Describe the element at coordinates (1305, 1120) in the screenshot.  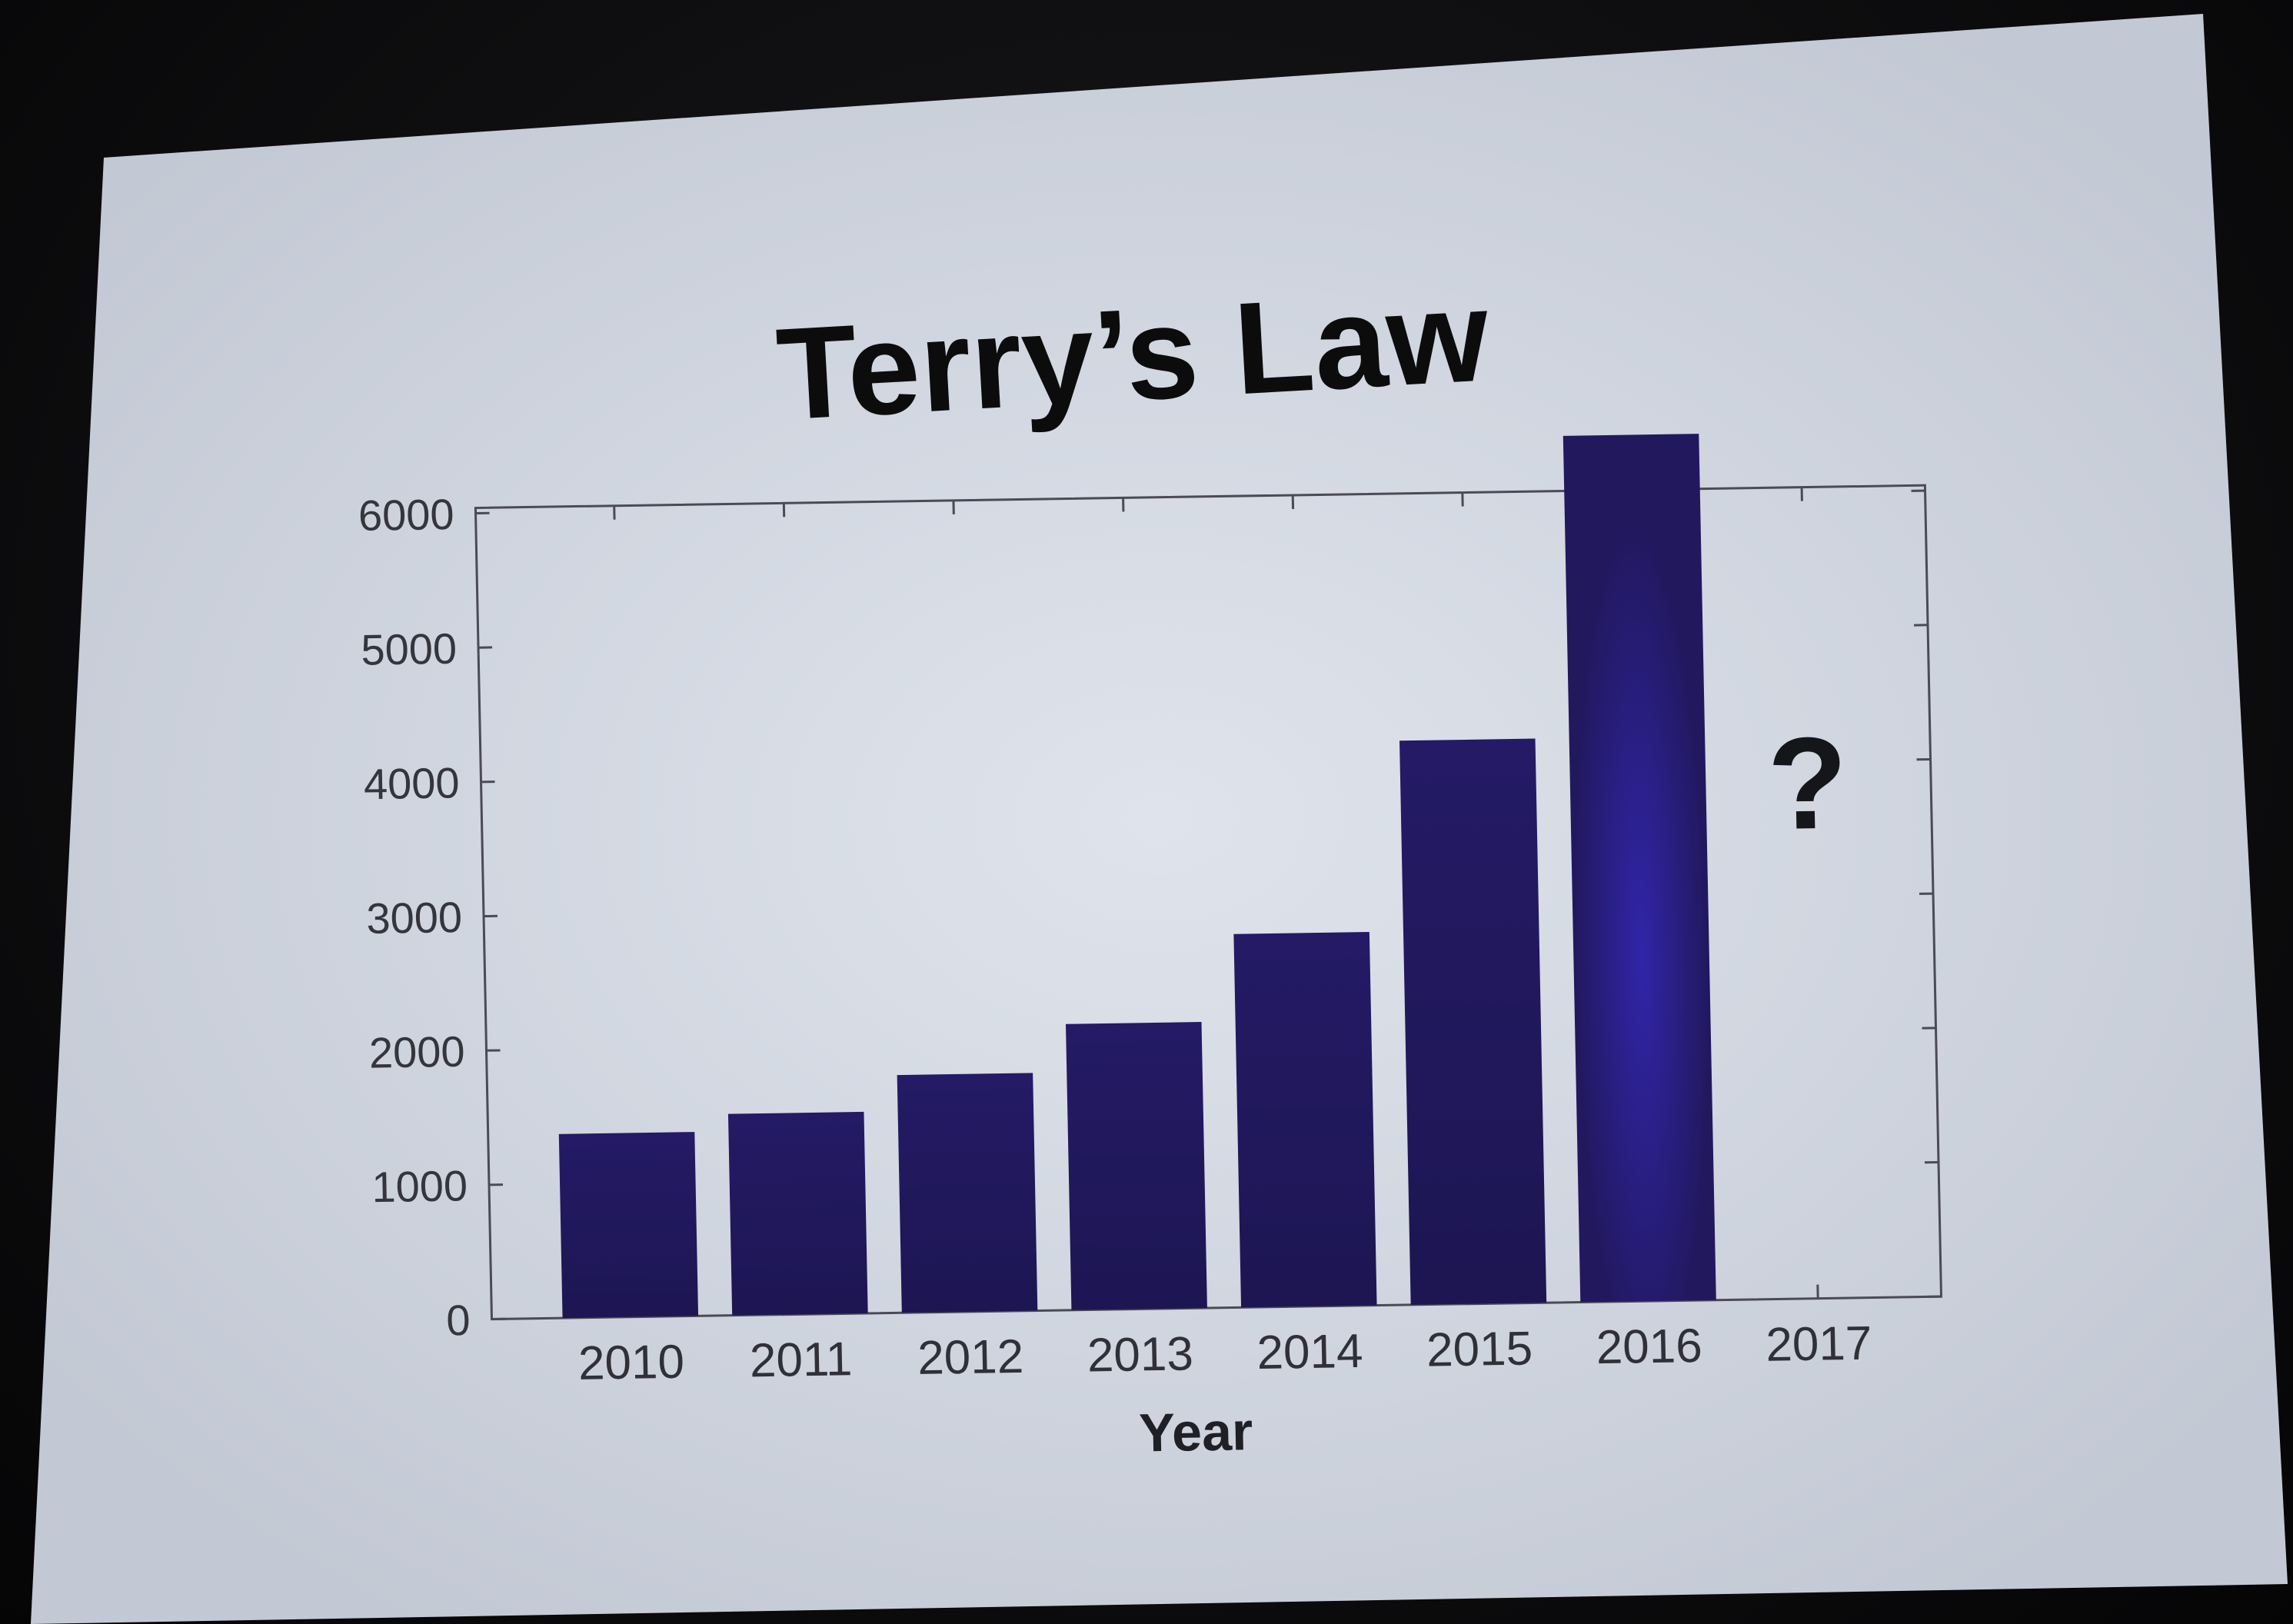
I see `bar-2014` at that location.